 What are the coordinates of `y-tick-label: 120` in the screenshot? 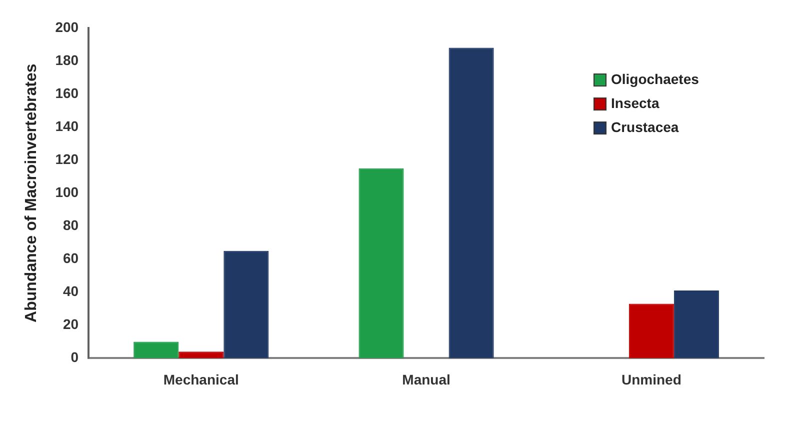 It's located at (67, 158).